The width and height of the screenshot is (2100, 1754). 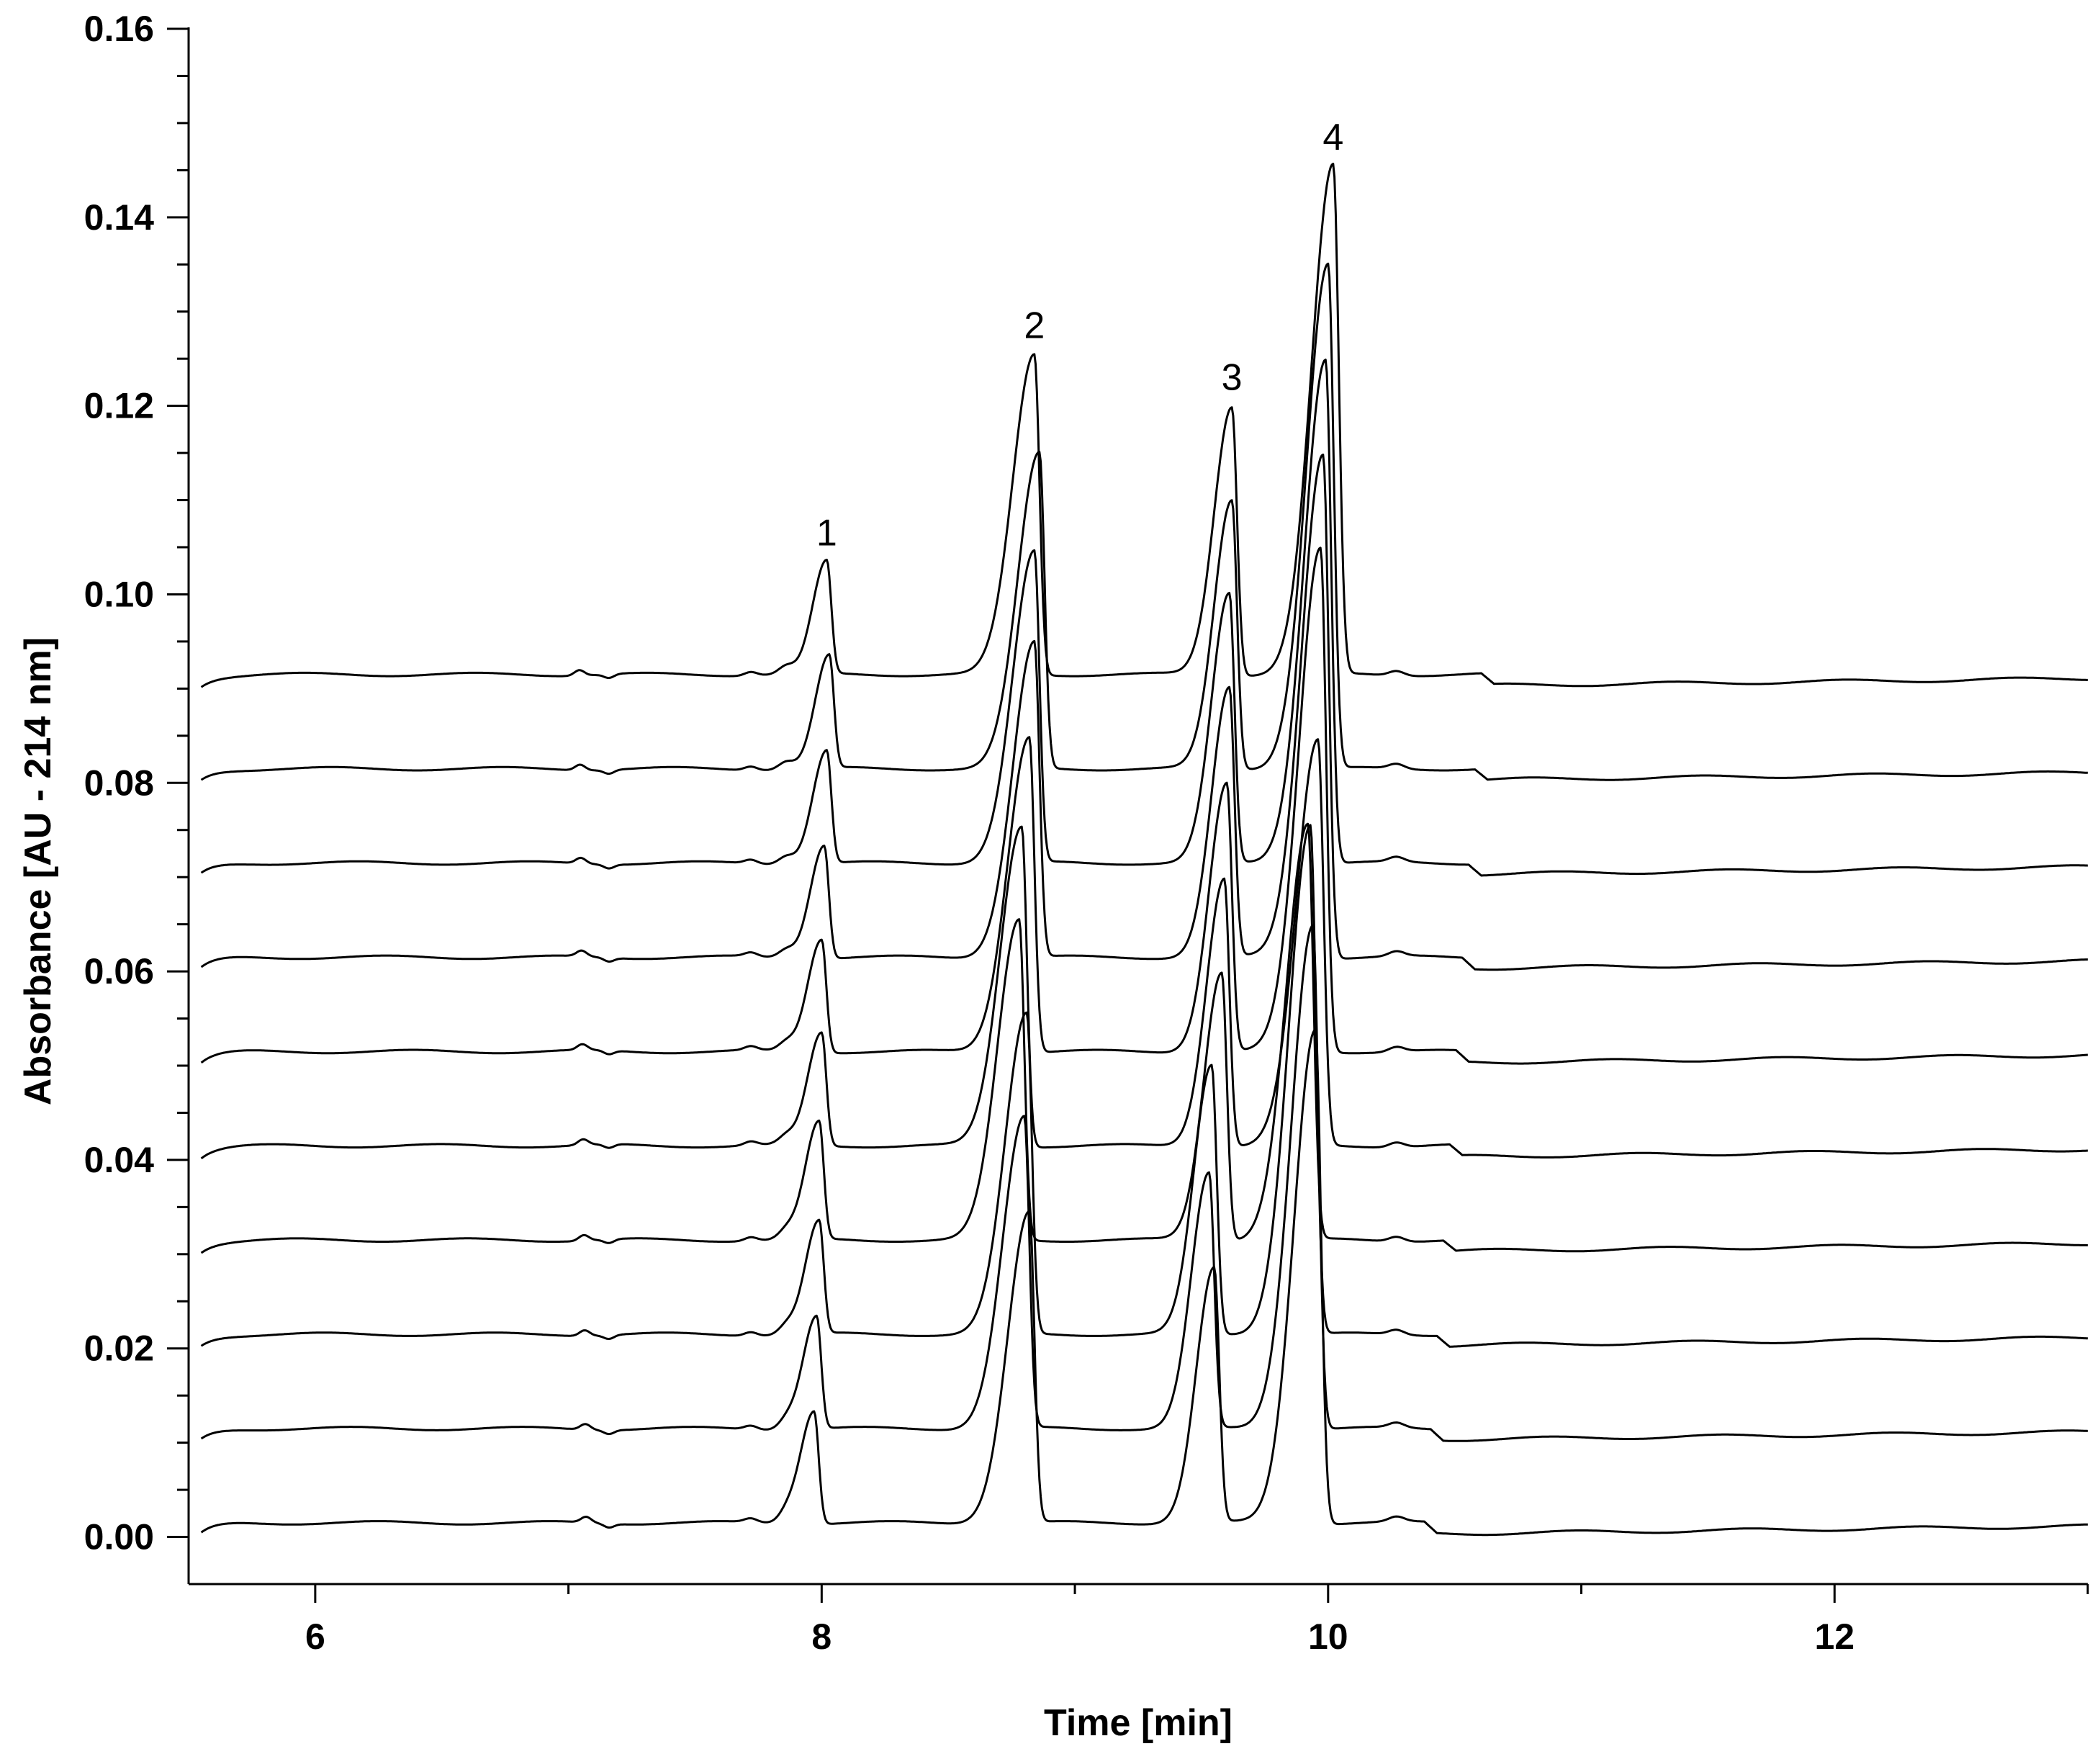 What do you see at coordinates (1232, 378) in the screenshot?
I see `peak-label-3: 3` at bounding box center [1232, 378].